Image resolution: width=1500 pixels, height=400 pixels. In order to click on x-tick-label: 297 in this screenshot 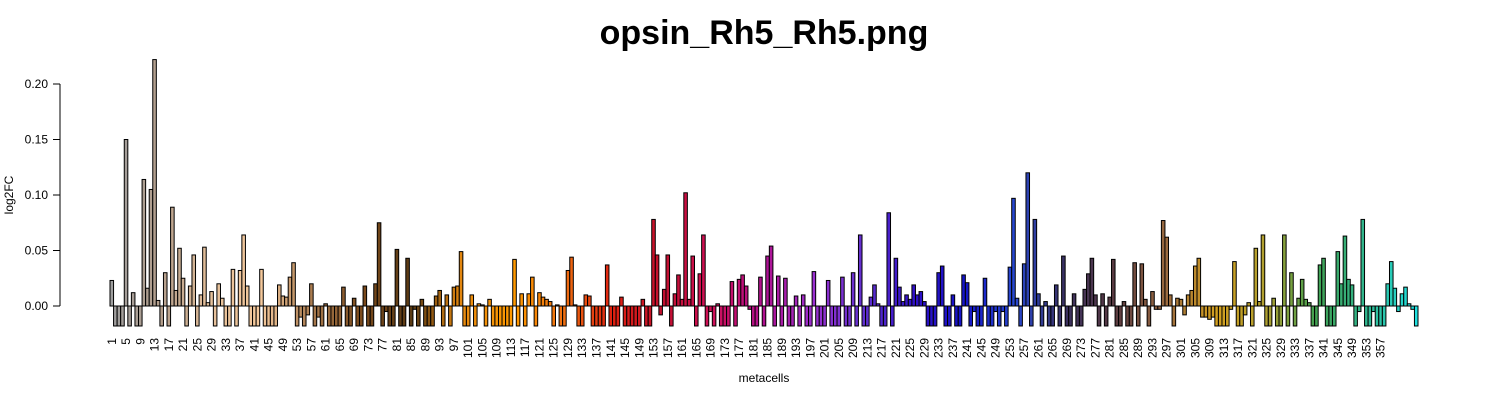, I will do `click(1167, 348)`.